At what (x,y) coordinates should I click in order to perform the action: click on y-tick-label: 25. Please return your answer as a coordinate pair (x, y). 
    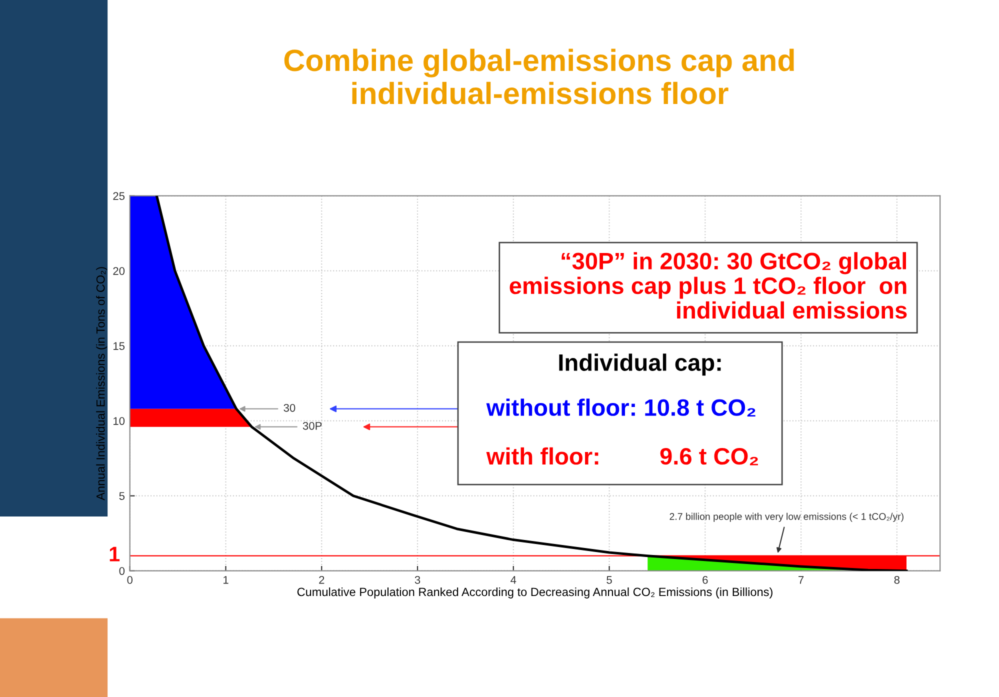
    Looking at the image, I should click on (119, 196).